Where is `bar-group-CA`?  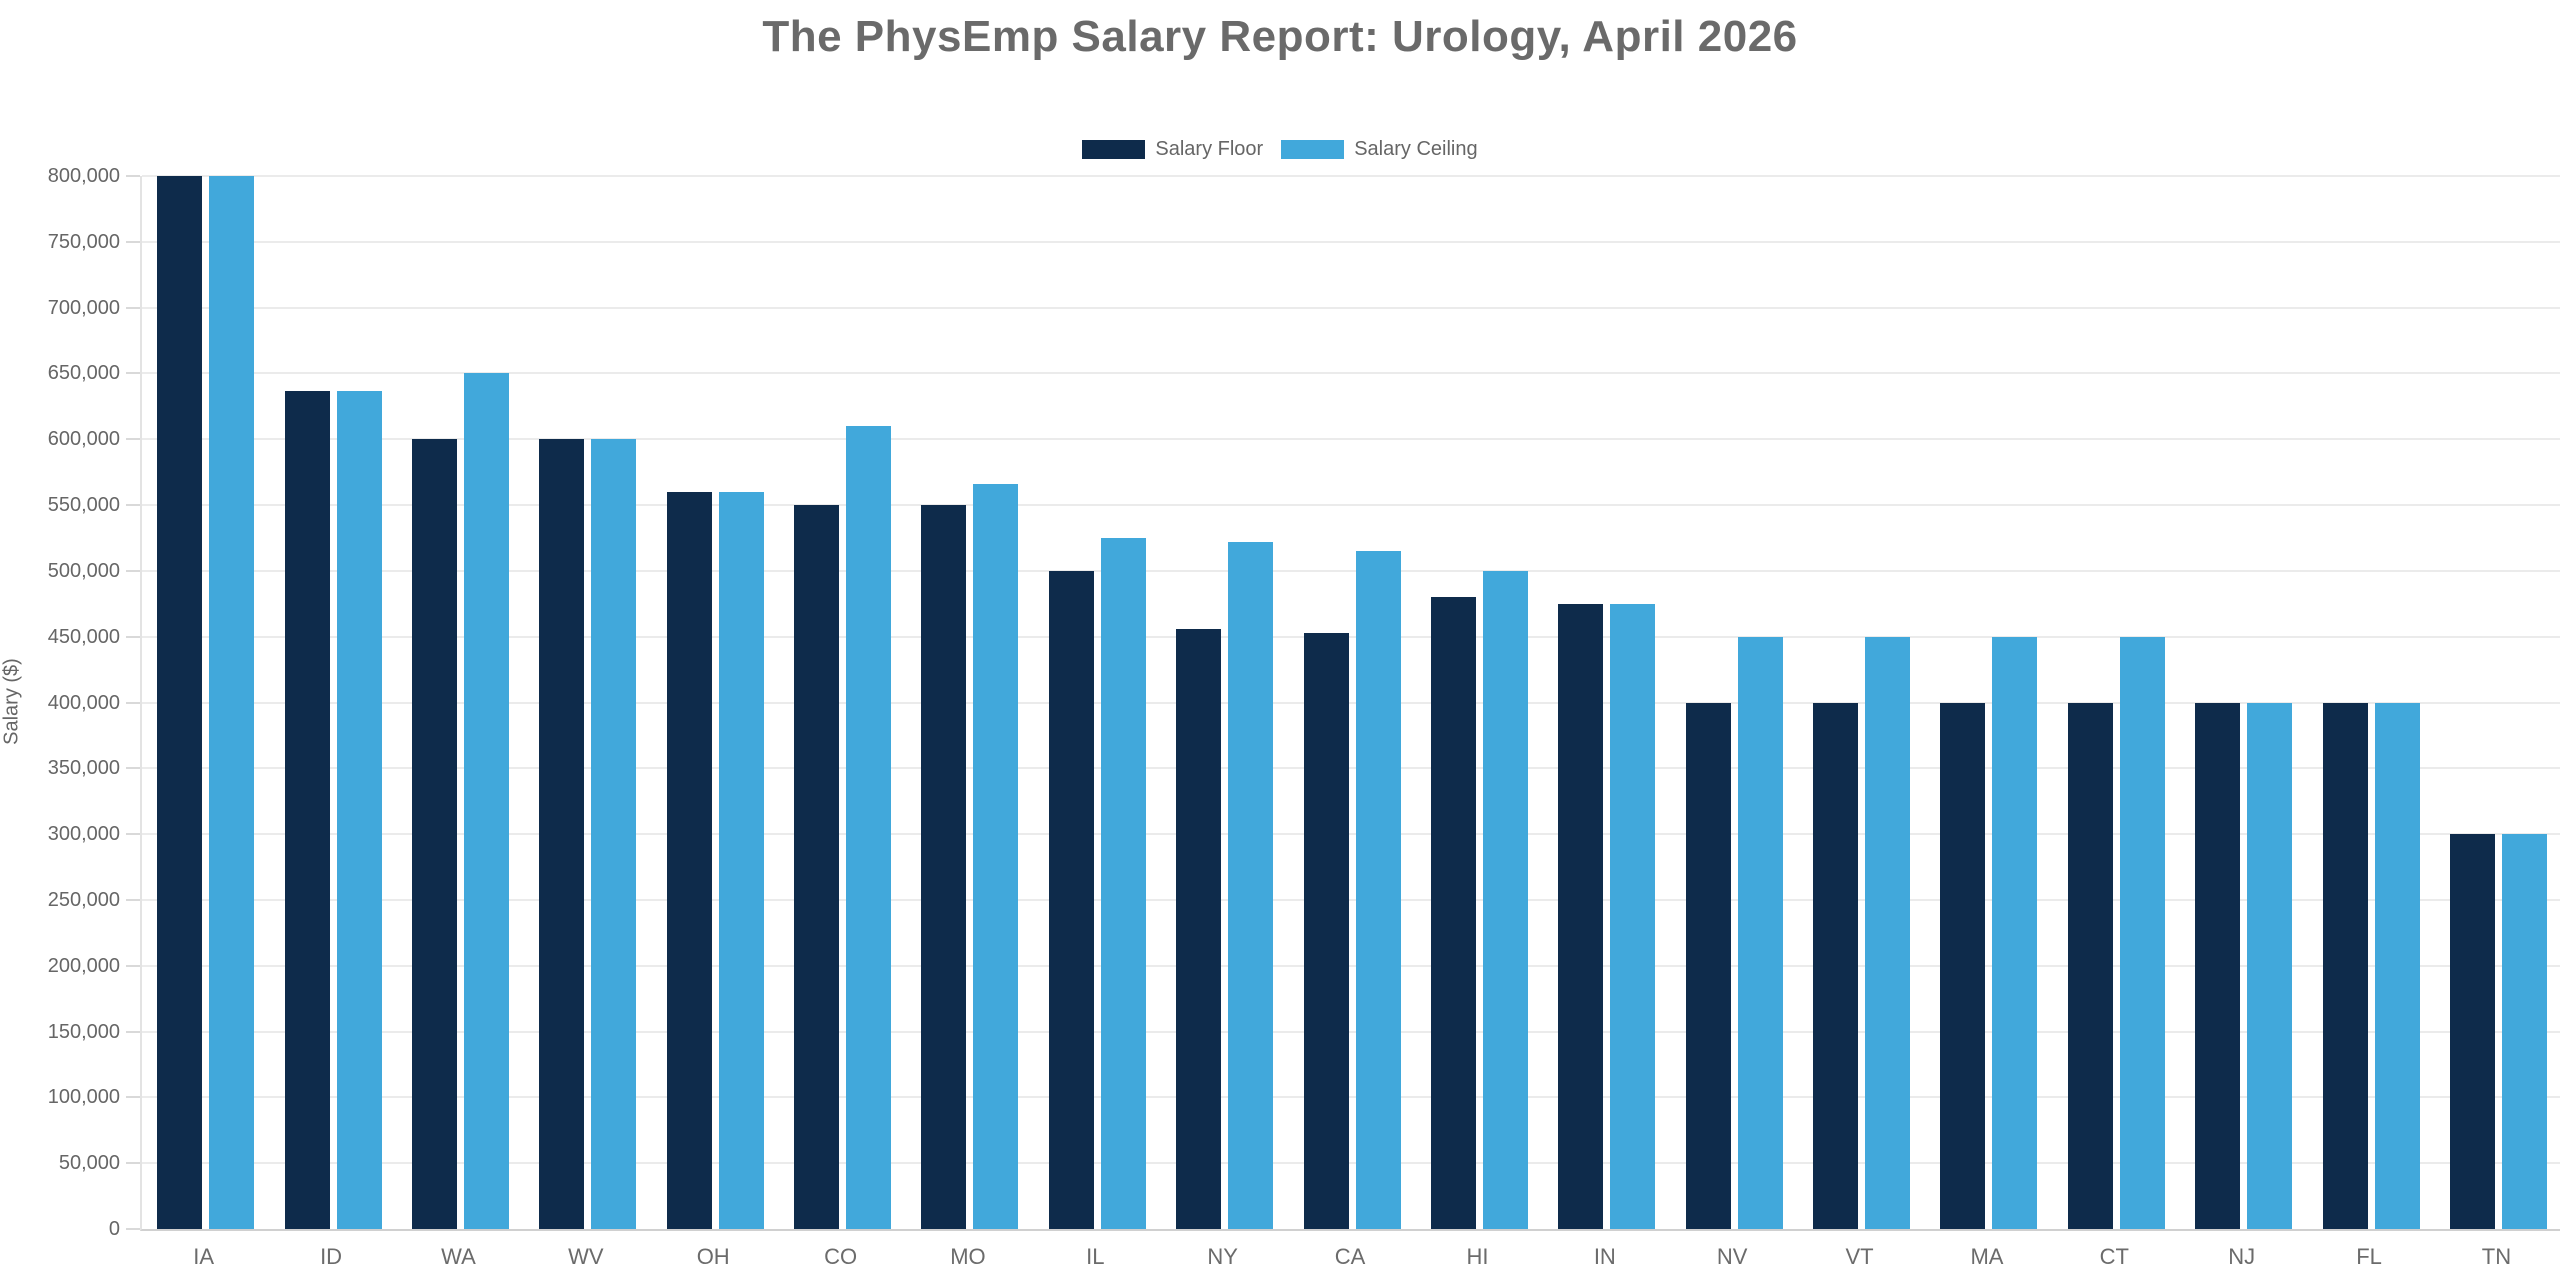
bar-group-CA is located at coordinates (1351, 702).